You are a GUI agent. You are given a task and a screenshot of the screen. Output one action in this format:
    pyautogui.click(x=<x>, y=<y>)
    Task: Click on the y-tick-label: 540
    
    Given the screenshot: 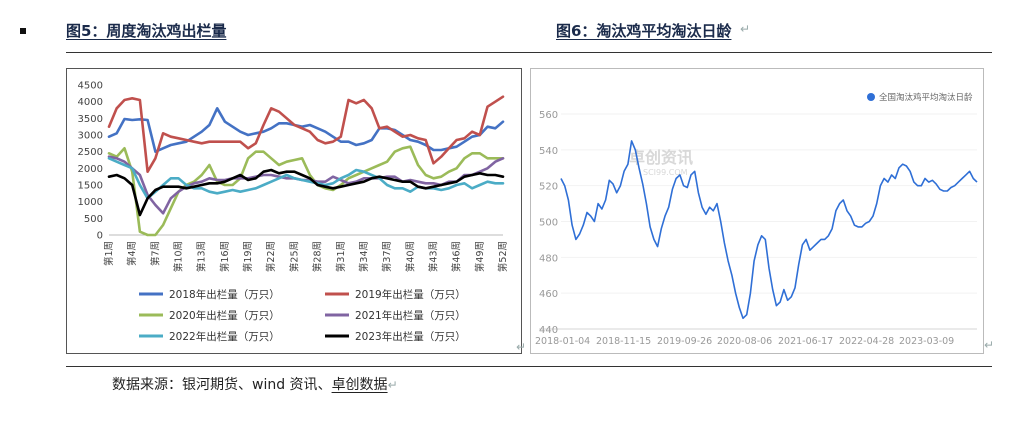 What is the action you would take?
    pyautogui.click(x=548, y=151)
    